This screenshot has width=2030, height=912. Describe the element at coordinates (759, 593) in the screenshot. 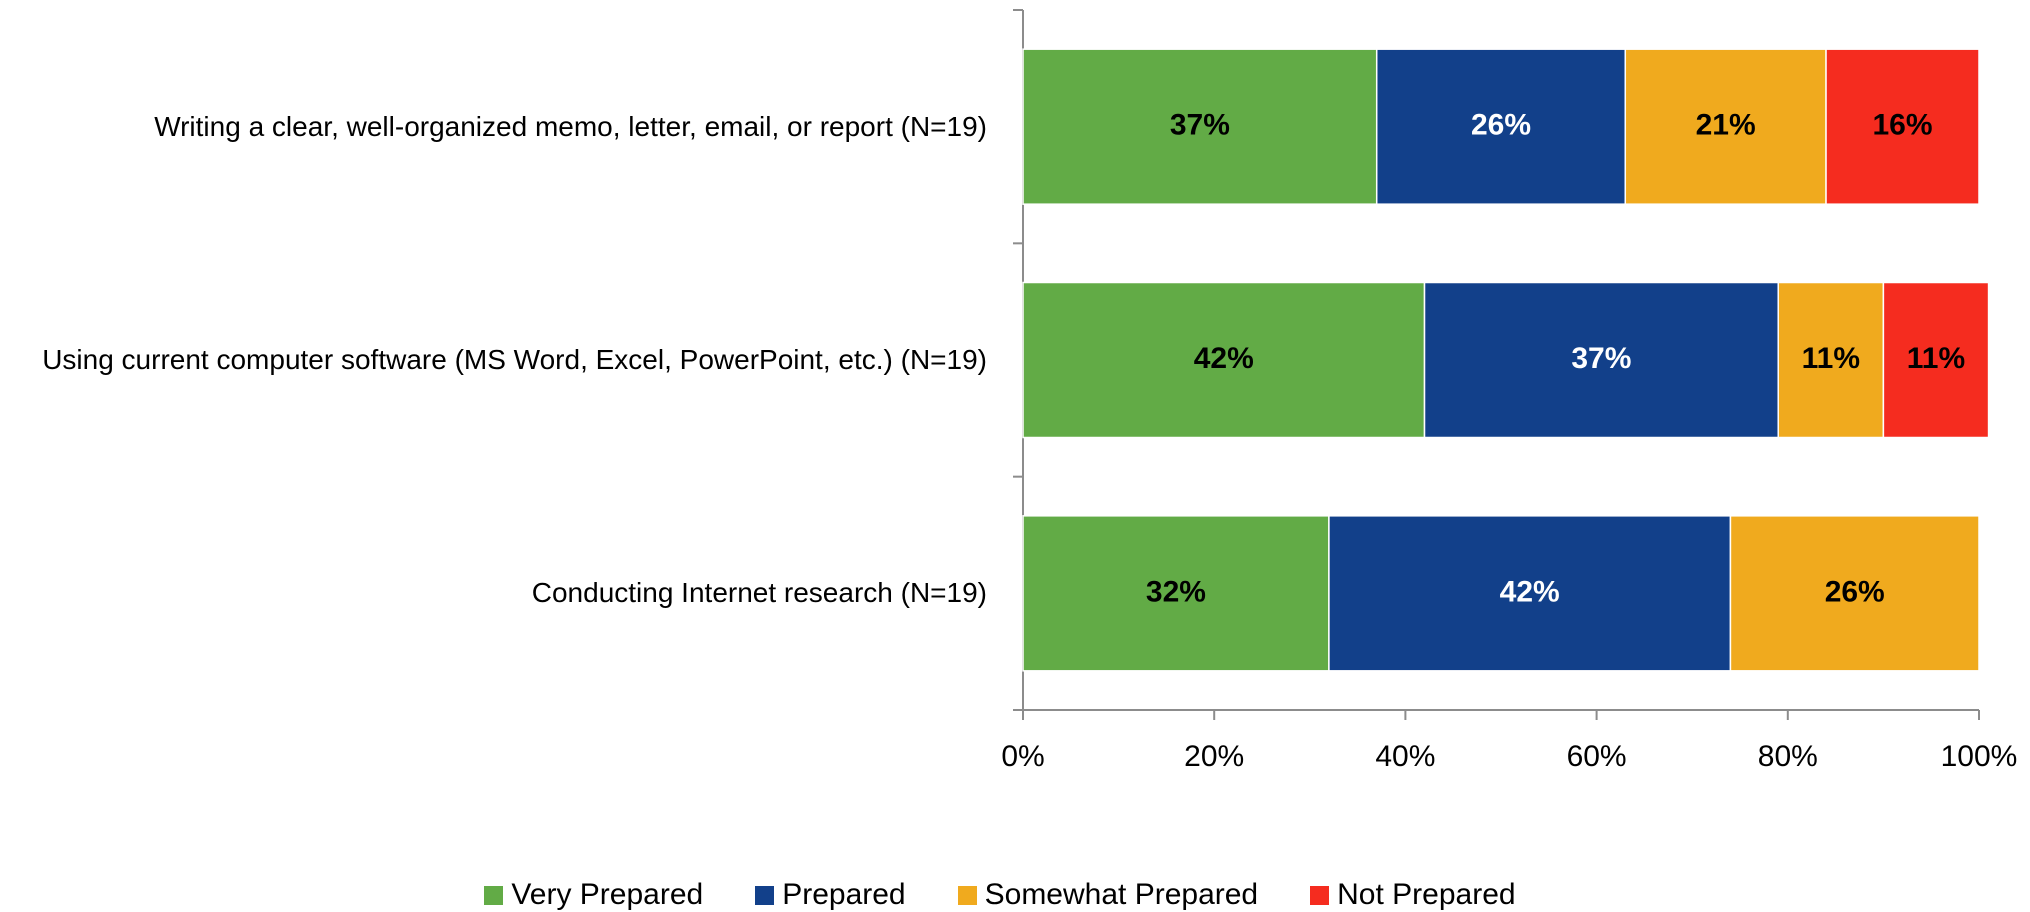

I see `category-label: Conducting Internet research (N=19)` at that location.